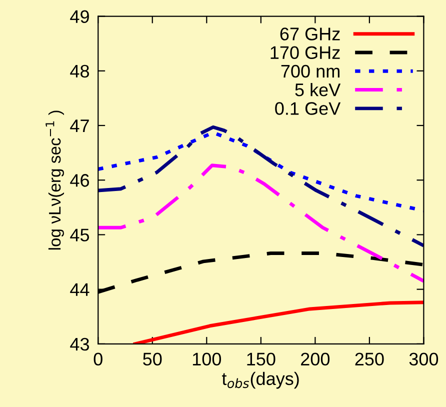 This screenshot has height=407, width=446. What do you see at coordinates (55, 180) in the screenshot?
I see `y-axis-title: log νLν(erg sec$^{−1}$ )` at bounding box center [55, 180].